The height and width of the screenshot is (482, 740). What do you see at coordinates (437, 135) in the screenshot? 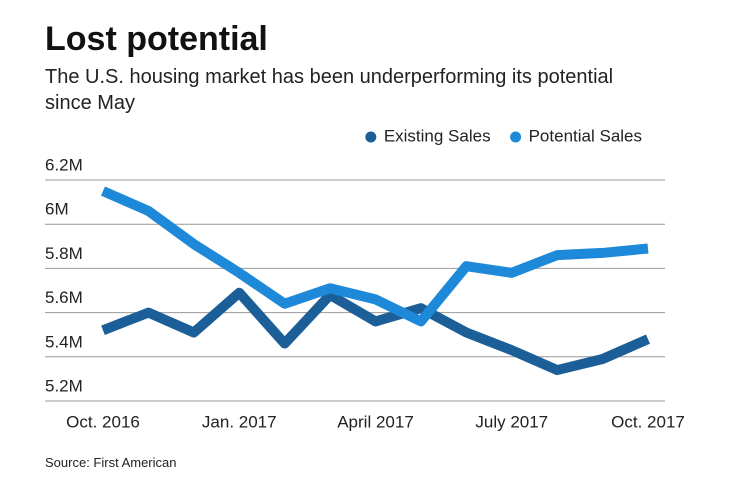
I see `legend-label: Existing Sales` at bounding box center [437, 135].